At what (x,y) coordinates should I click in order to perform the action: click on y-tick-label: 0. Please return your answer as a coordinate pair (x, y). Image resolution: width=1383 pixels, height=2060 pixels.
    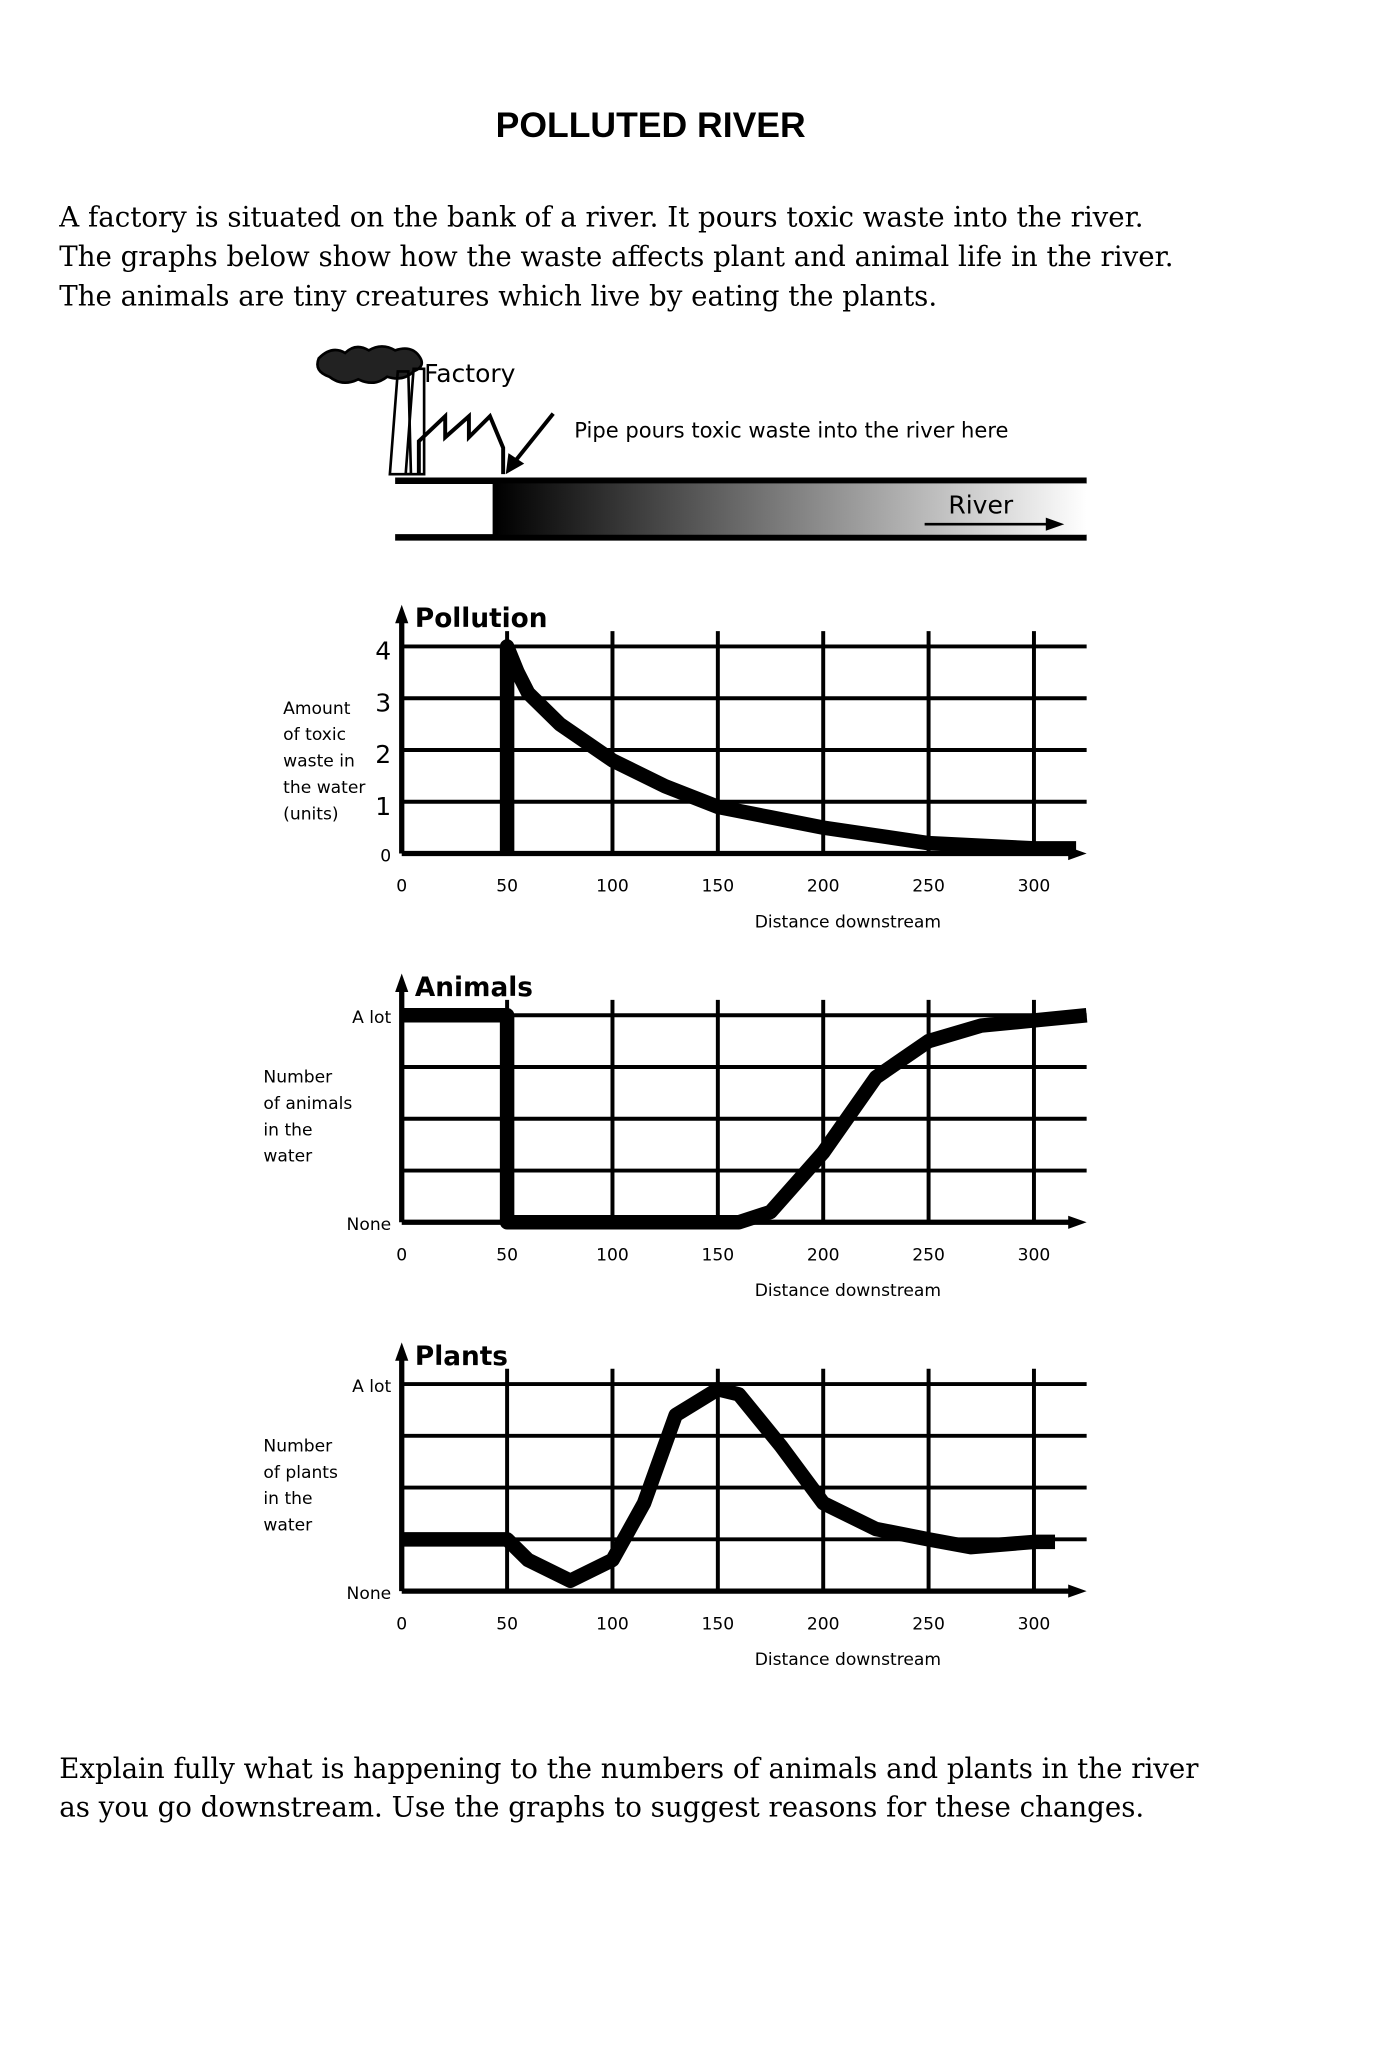
    Looking at the image, I should click on (385, 856).